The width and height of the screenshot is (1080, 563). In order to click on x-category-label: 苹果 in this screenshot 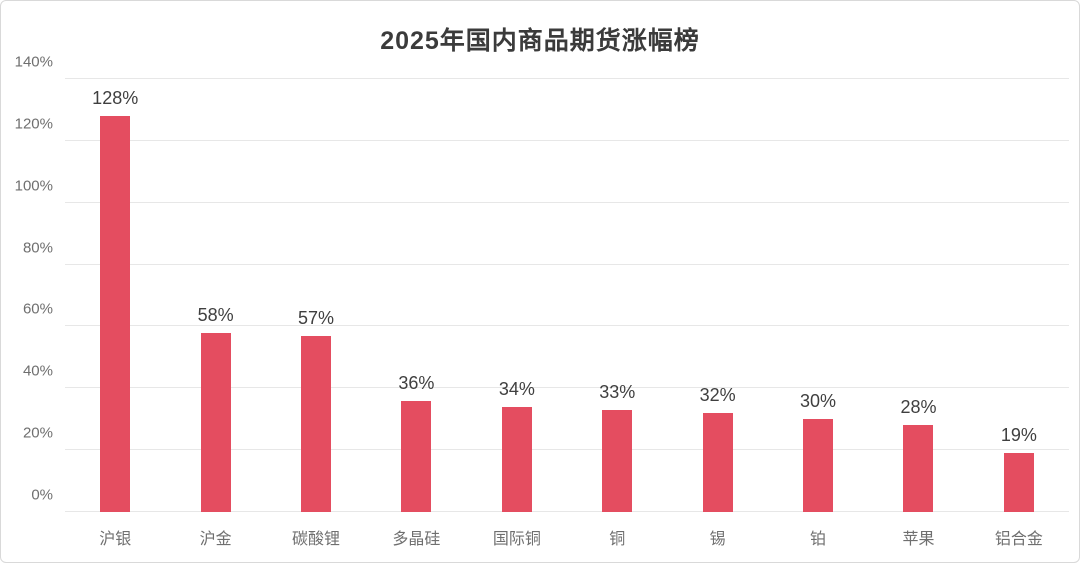, I will do `click(918, 539)`.